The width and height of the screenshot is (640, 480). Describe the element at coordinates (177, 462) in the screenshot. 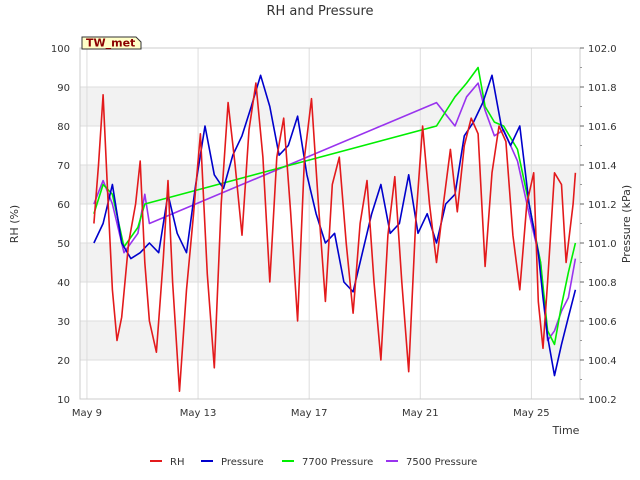

I see `legend-label: RH` at that location.